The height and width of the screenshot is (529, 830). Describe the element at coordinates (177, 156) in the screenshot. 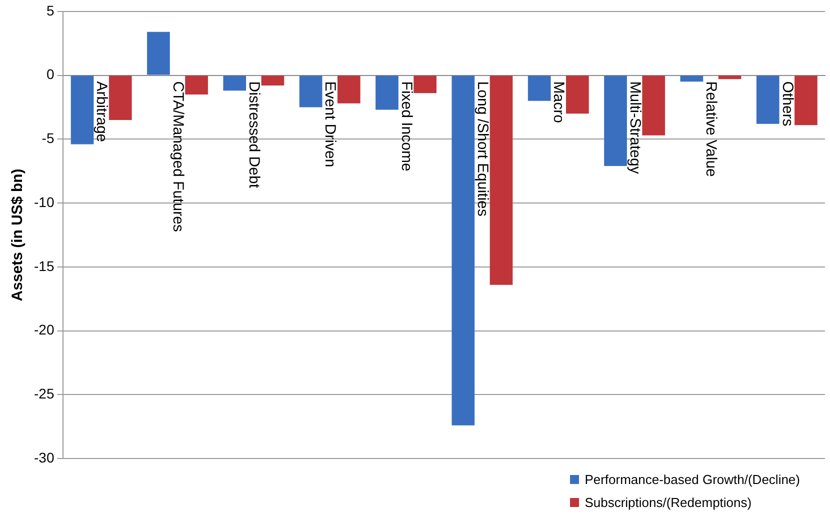

I see `x-tick-label: CTA/Managed Futures` at that location.